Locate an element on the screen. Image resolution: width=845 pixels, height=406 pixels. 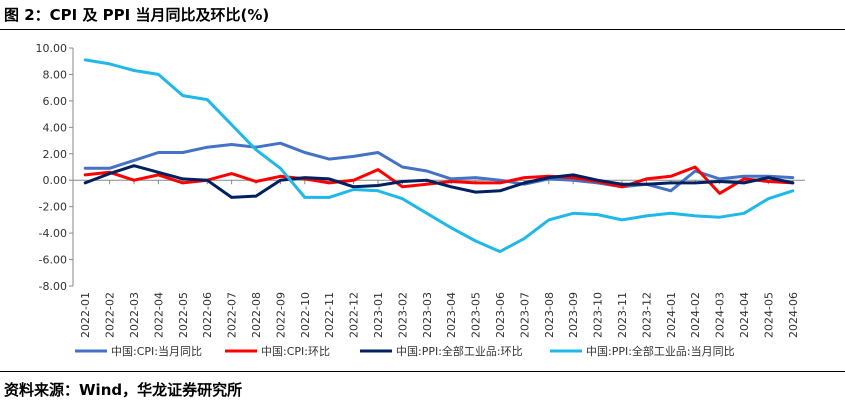
y-tick-label: 0.00 is located at coordinates (55, 180).